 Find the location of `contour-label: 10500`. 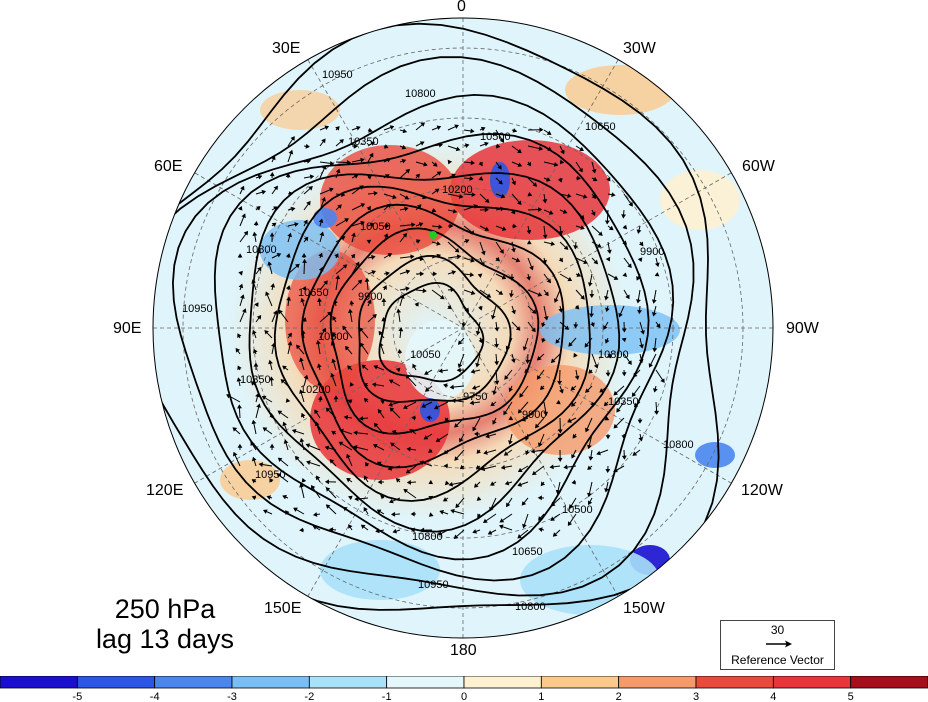

contour-label: 10500 is located at coordinates (333, 337).